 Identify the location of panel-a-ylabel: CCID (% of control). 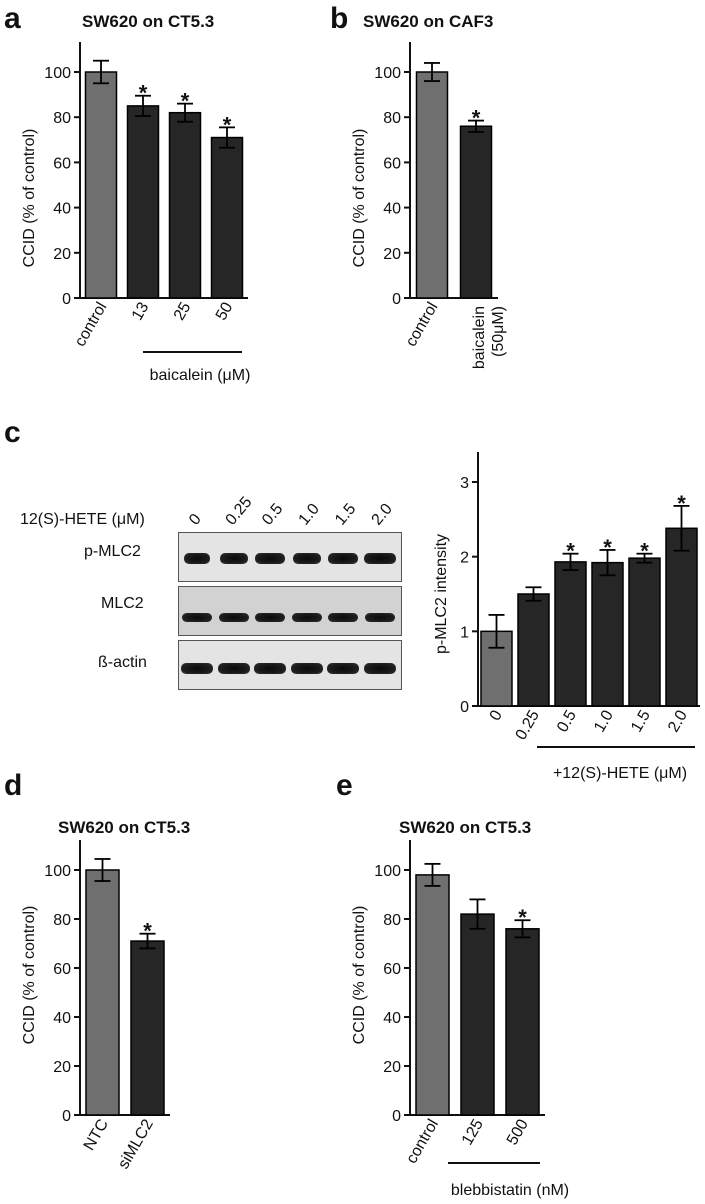
(29, 198).